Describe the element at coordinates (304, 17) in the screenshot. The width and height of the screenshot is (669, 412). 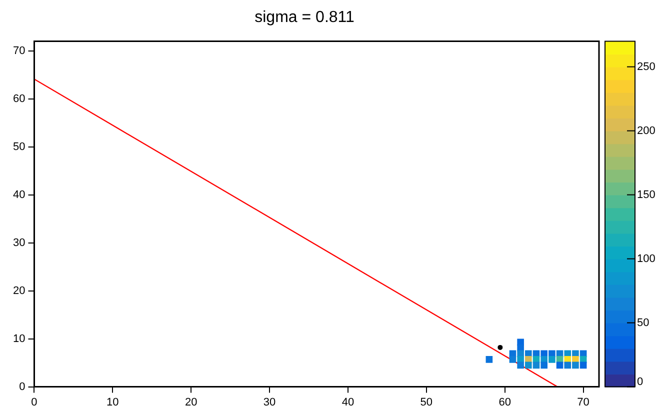
I see `chart-title: sigma = 0.811` at that location.